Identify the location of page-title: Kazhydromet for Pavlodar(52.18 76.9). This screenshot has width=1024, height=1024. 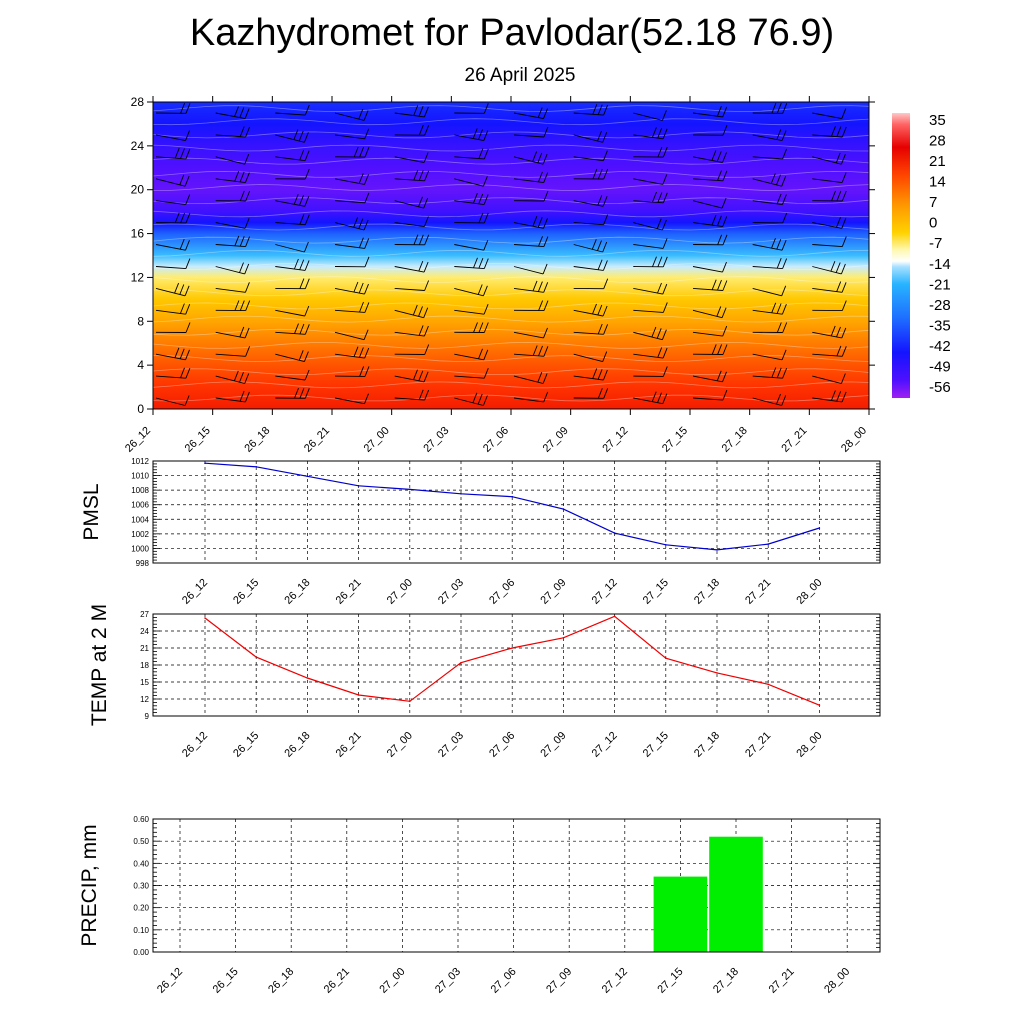
(512, 33).